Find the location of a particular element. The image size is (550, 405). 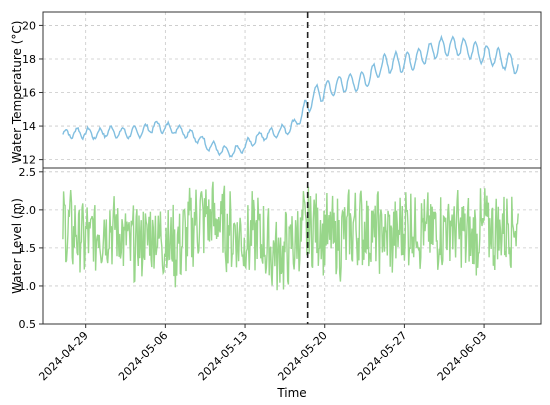

temperature-y-ticks: 12 14 16 18 20 is located at coordinates (32, 93).